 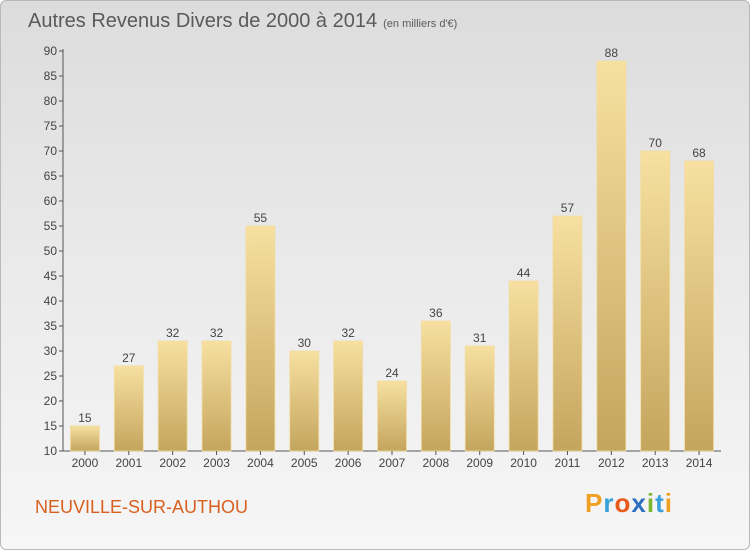 I want to click on x-tick-label: 2004, so click(x=260, y=463).